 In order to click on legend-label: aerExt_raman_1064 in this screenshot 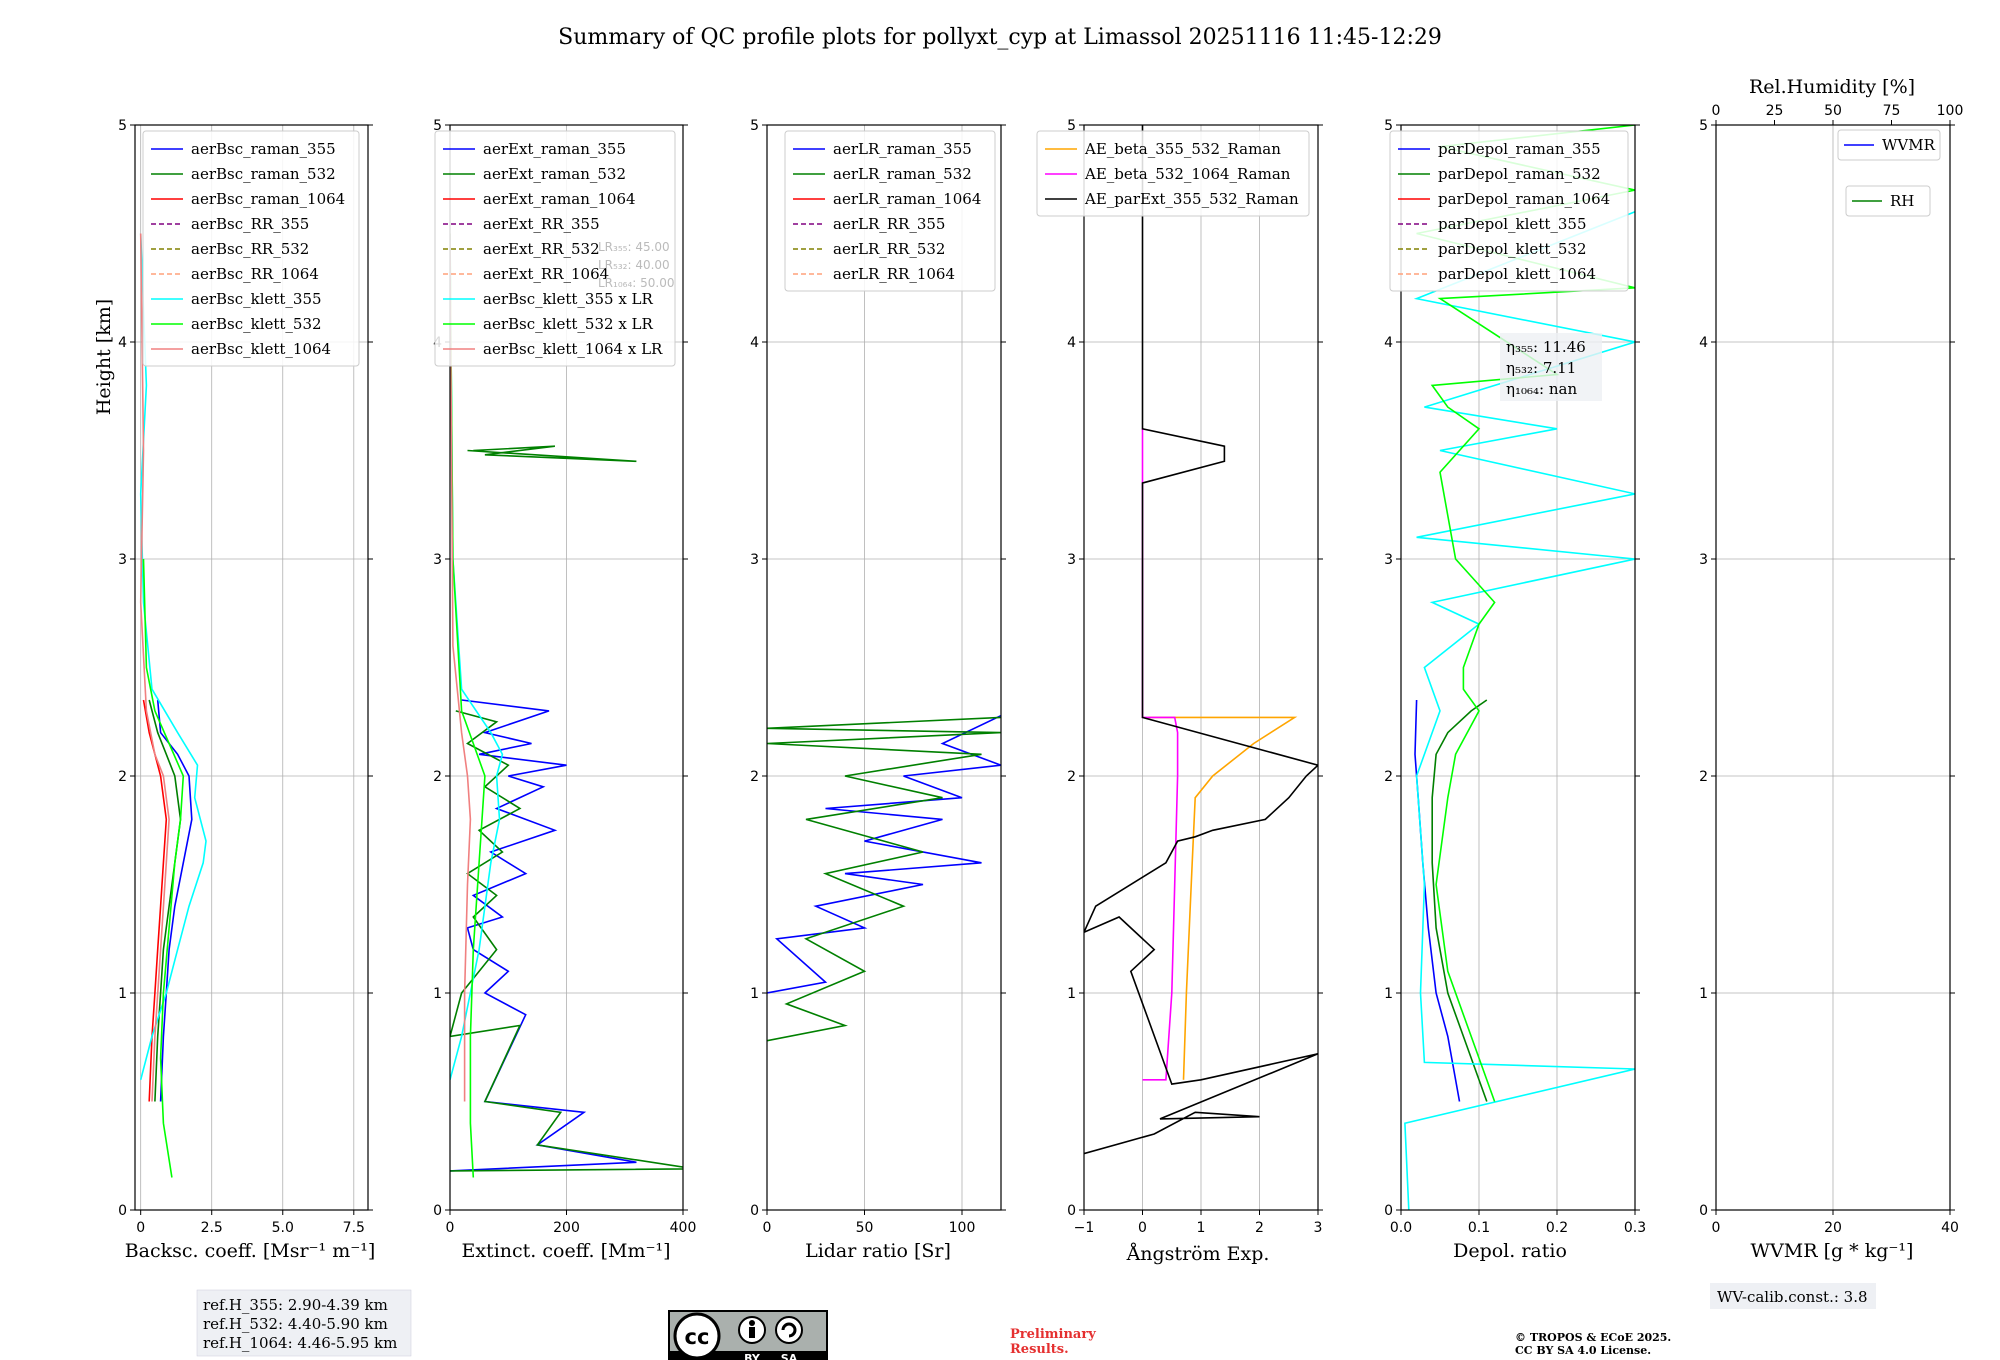, I will do `click(559, 199)`.